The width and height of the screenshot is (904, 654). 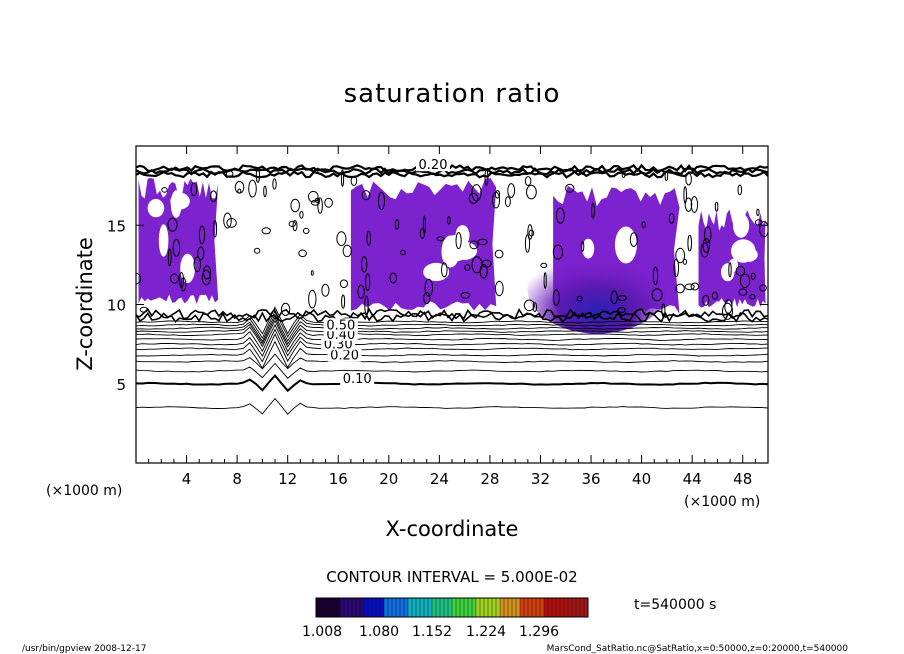 What do you see at coordinates (84, 491) in the screenshot?
I see `y-unit-label: (×1000 m)` at bounding box center [84, 491].